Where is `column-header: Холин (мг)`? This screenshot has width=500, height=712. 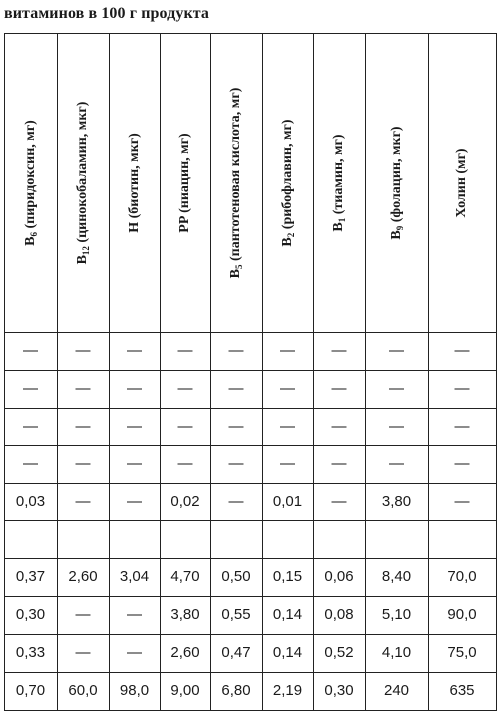 column-header: Холин (мг) is located at coordinates (462, 183).